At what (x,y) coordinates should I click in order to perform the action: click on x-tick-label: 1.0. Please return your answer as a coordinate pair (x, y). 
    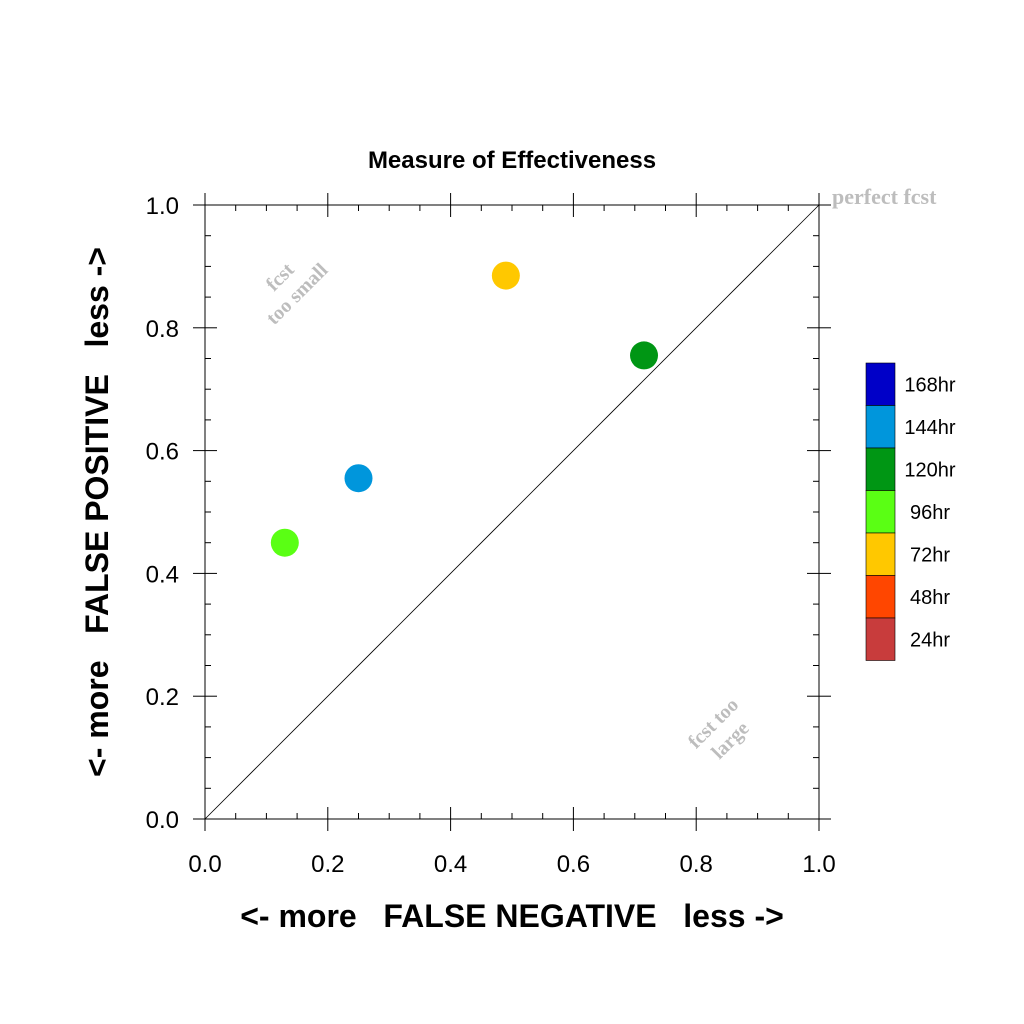
    Looking at the image, I should click on (818, 864).